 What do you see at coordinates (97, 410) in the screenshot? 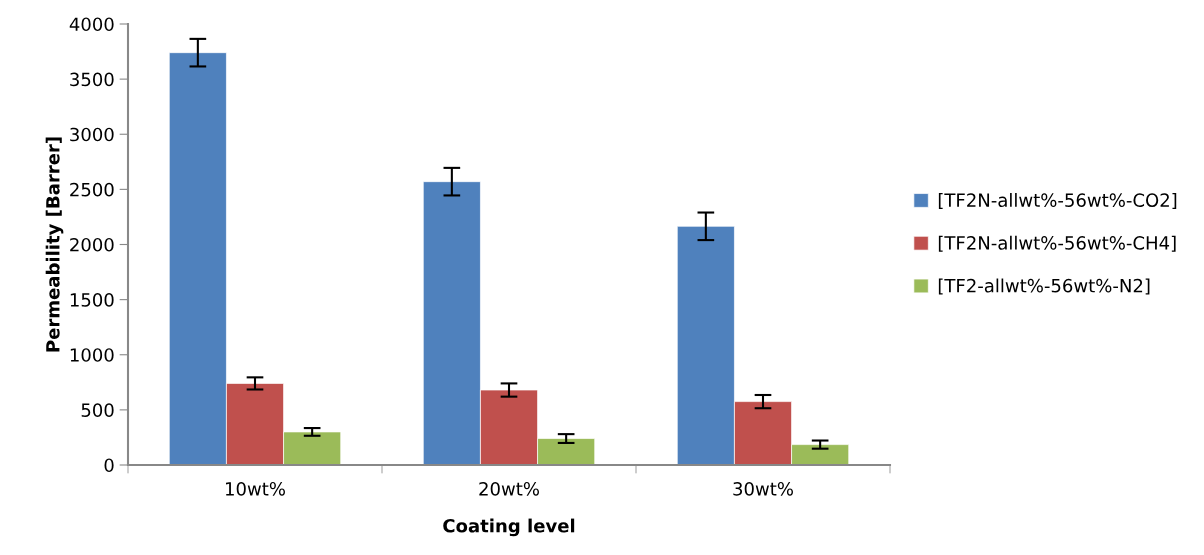
I see `y-tick-label: 500` at bounding box center [97, 410].